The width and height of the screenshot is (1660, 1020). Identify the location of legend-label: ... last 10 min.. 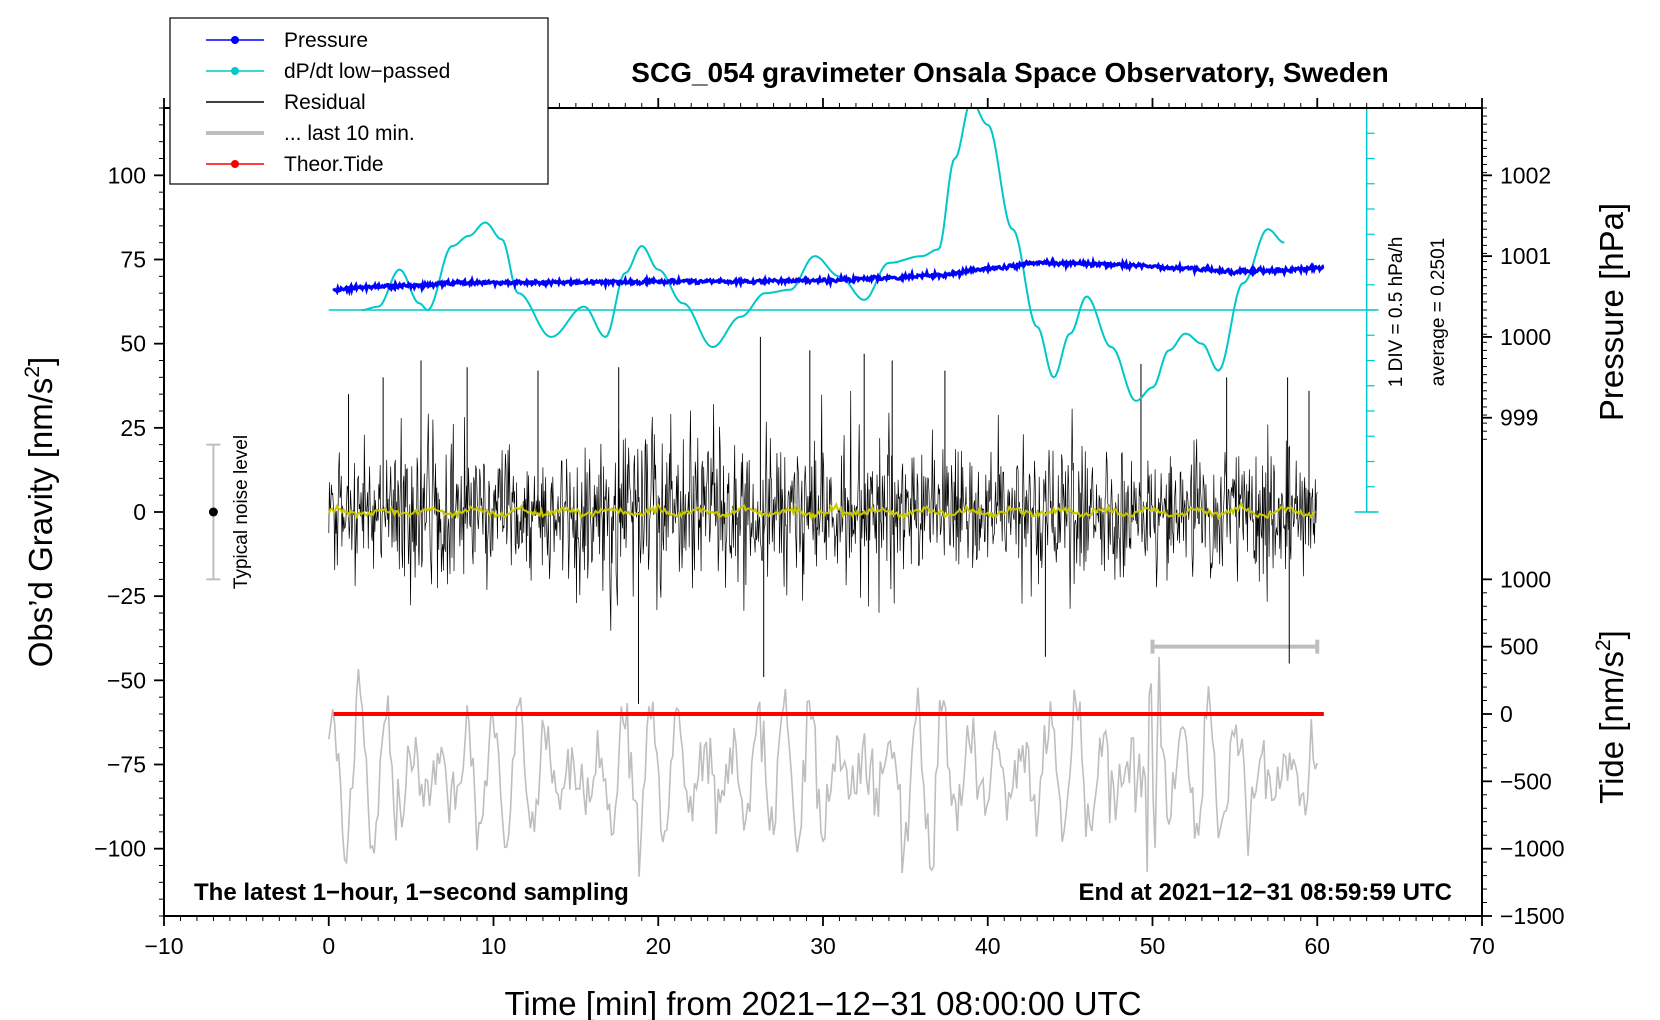
(349, 133).